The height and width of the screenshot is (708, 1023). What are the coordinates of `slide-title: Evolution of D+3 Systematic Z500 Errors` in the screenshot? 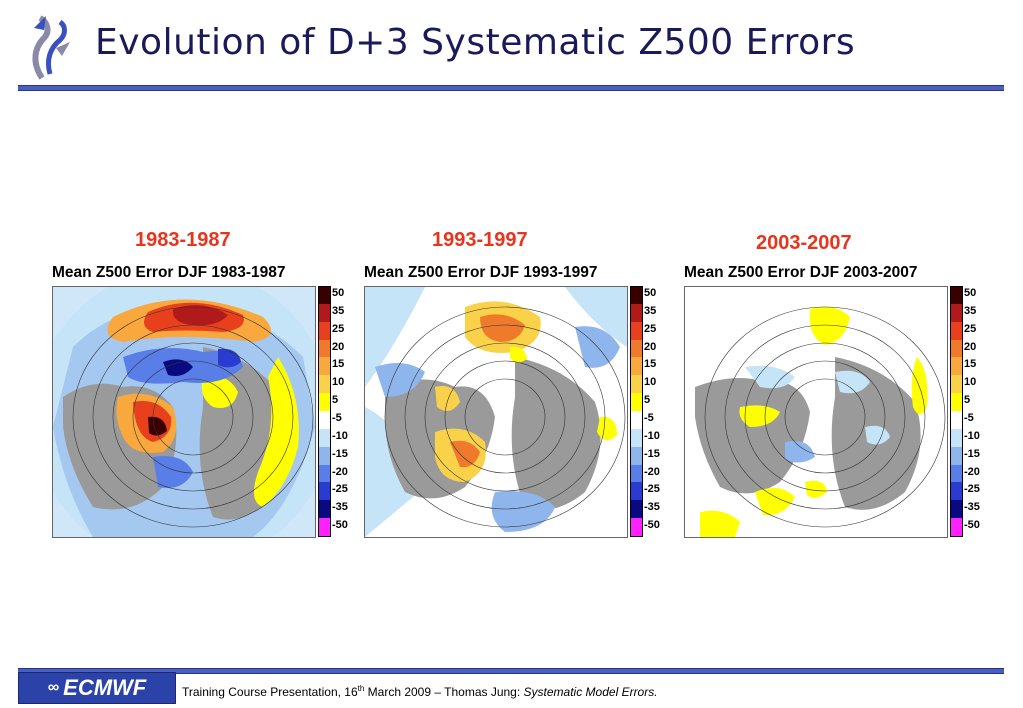 It's located at (475, 42).